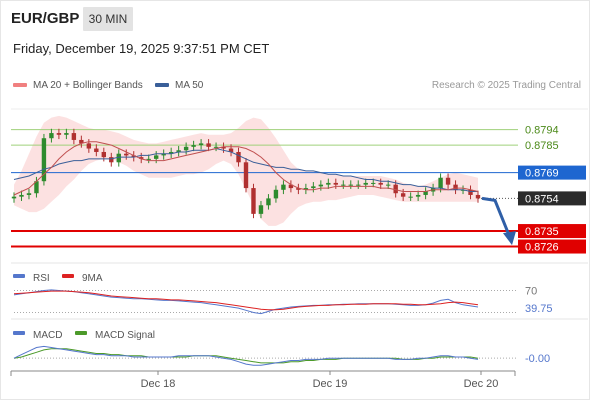  I want to click on support-label: 0.8735, so click(542, 232).